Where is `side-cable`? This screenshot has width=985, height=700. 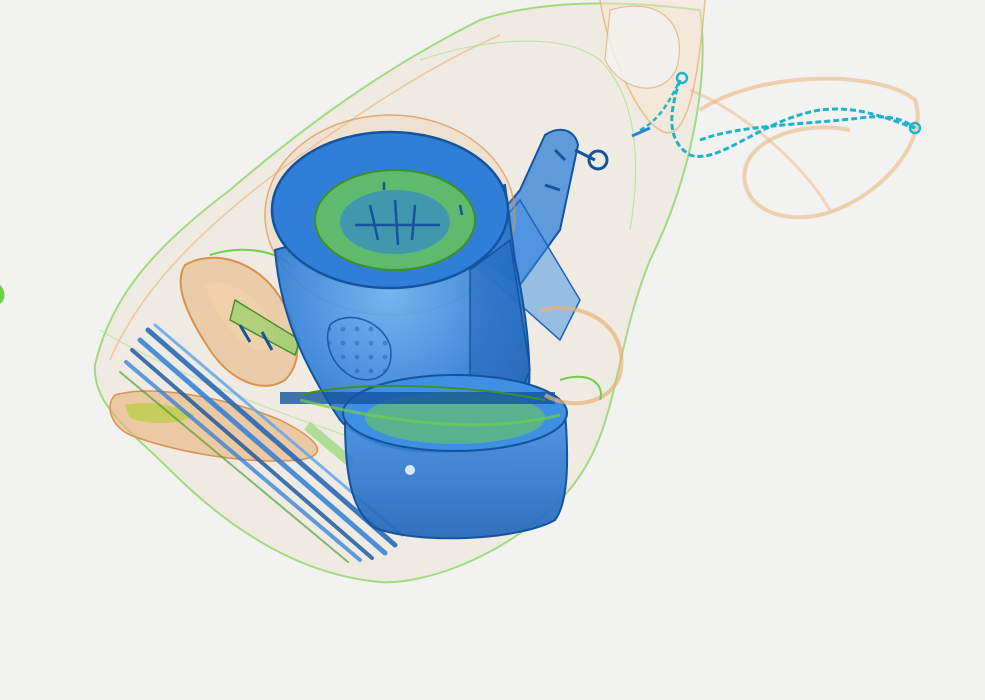 side-cable is located at coordinates (461, 356).